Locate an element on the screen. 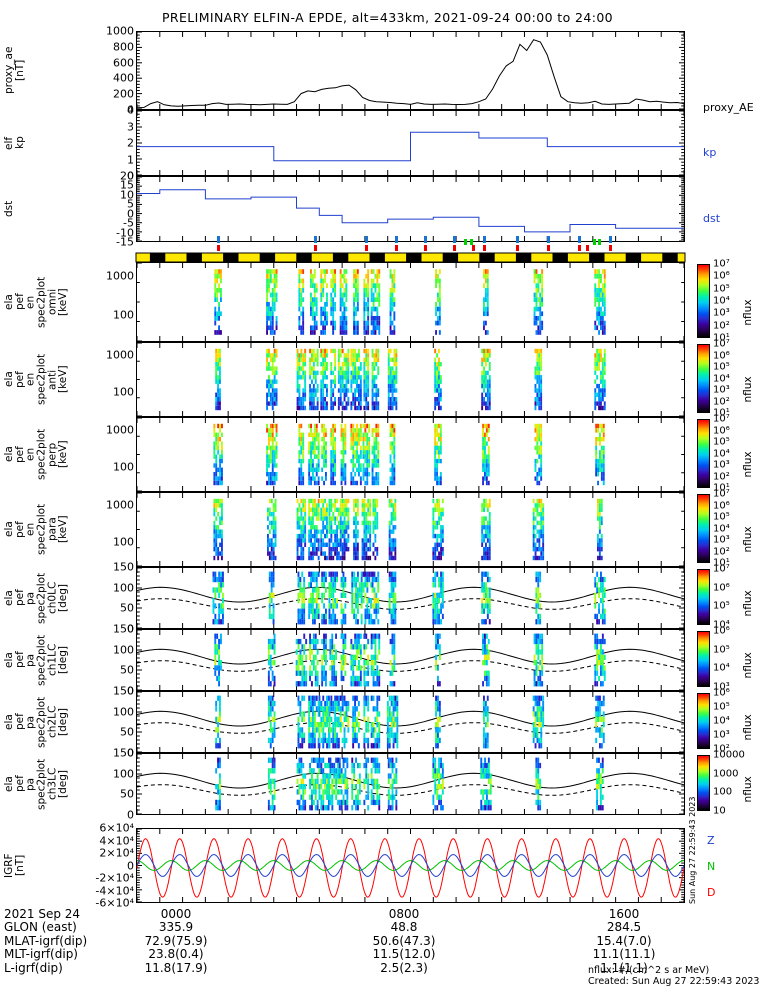  colorbar-tick-pa-ch0lc-1: 10⁶ is located at coordinates (721, 588).